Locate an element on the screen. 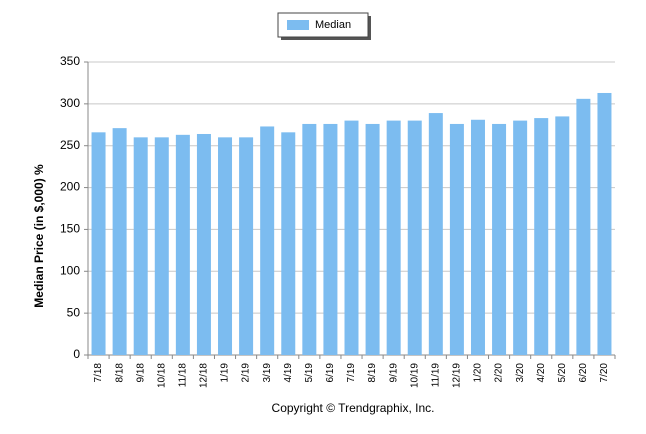 The width and height of the screenshot is (646, 434). y-tick-label: 300 is located at coordinates (70, 103).